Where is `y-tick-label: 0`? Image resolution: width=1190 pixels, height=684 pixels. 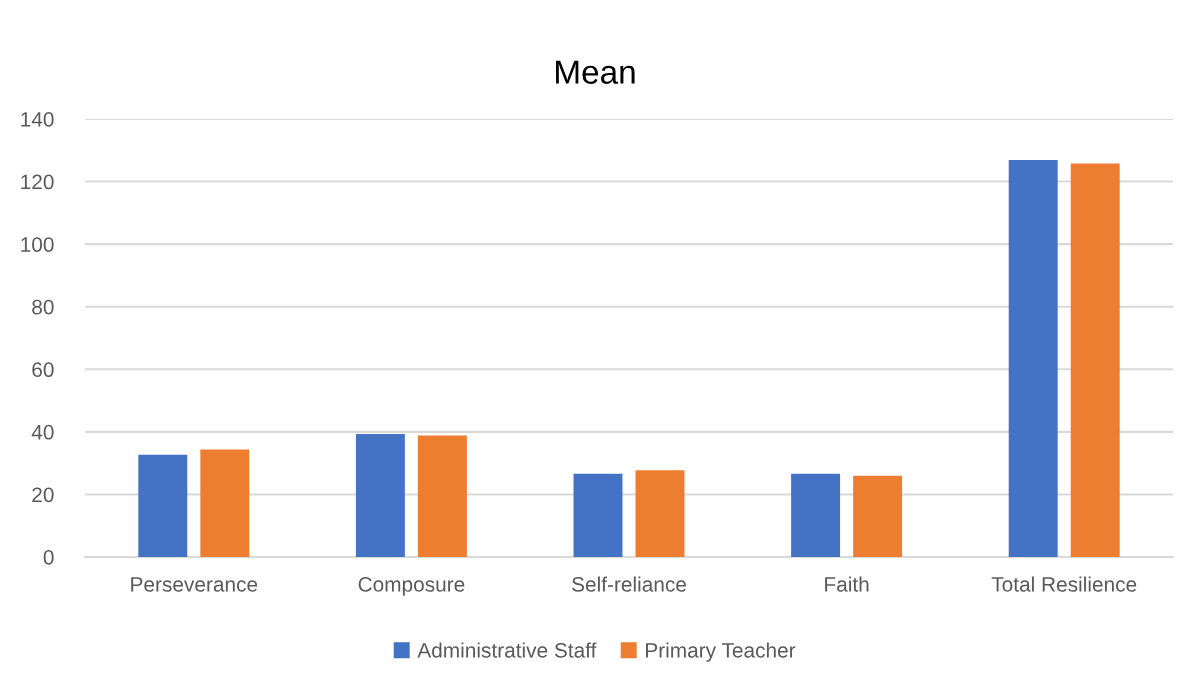 y-tick-label: 0 is located at coordinates (48, 557).